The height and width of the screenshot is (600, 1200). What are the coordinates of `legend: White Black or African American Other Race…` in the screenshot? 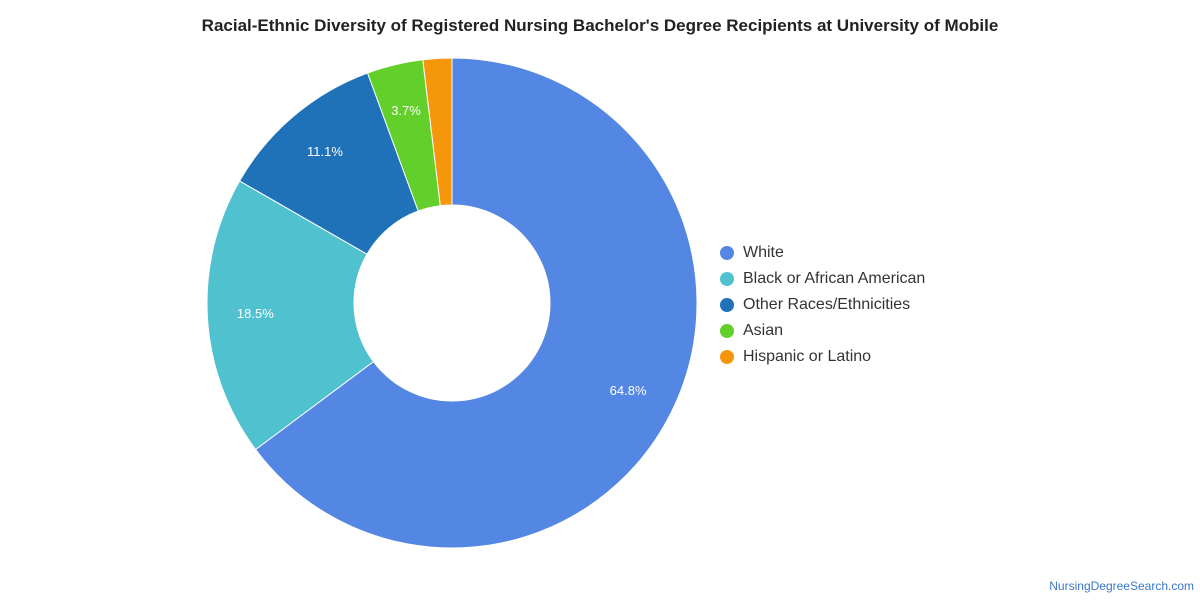 It's located at (822, 305).